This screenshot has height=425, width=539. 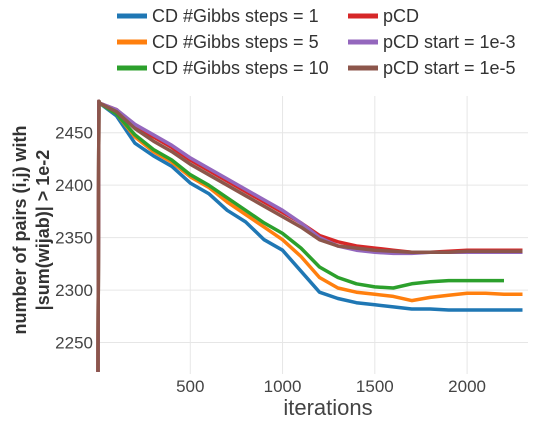 What do you see at coordinates (327, 407) in the screenshot?
I see `x-axis-label: iterations` at bounding box center [327, 407].